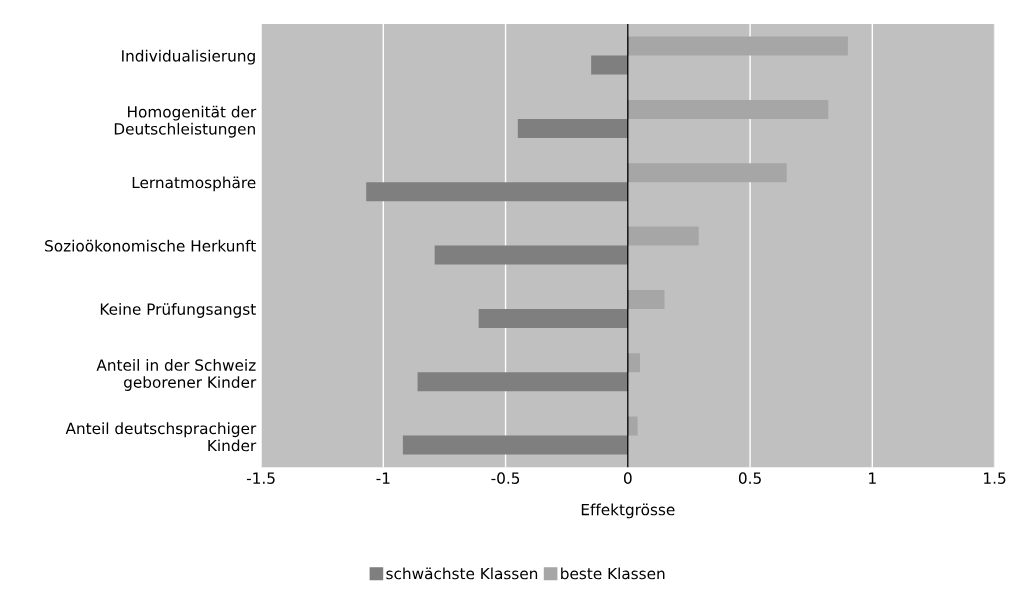 This screenshot has height=599, width=1036. What do you see at coordinates (188, 57) in the screenshot?
I see `y-tick-label: Individualisierung` at bounding box center [188, 57].